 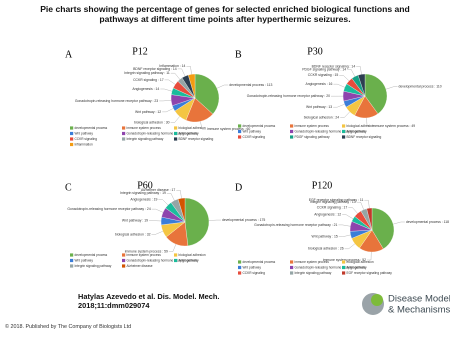 I want to click on slice-label: biological adhesion : 24, so click(x=322, y=118).